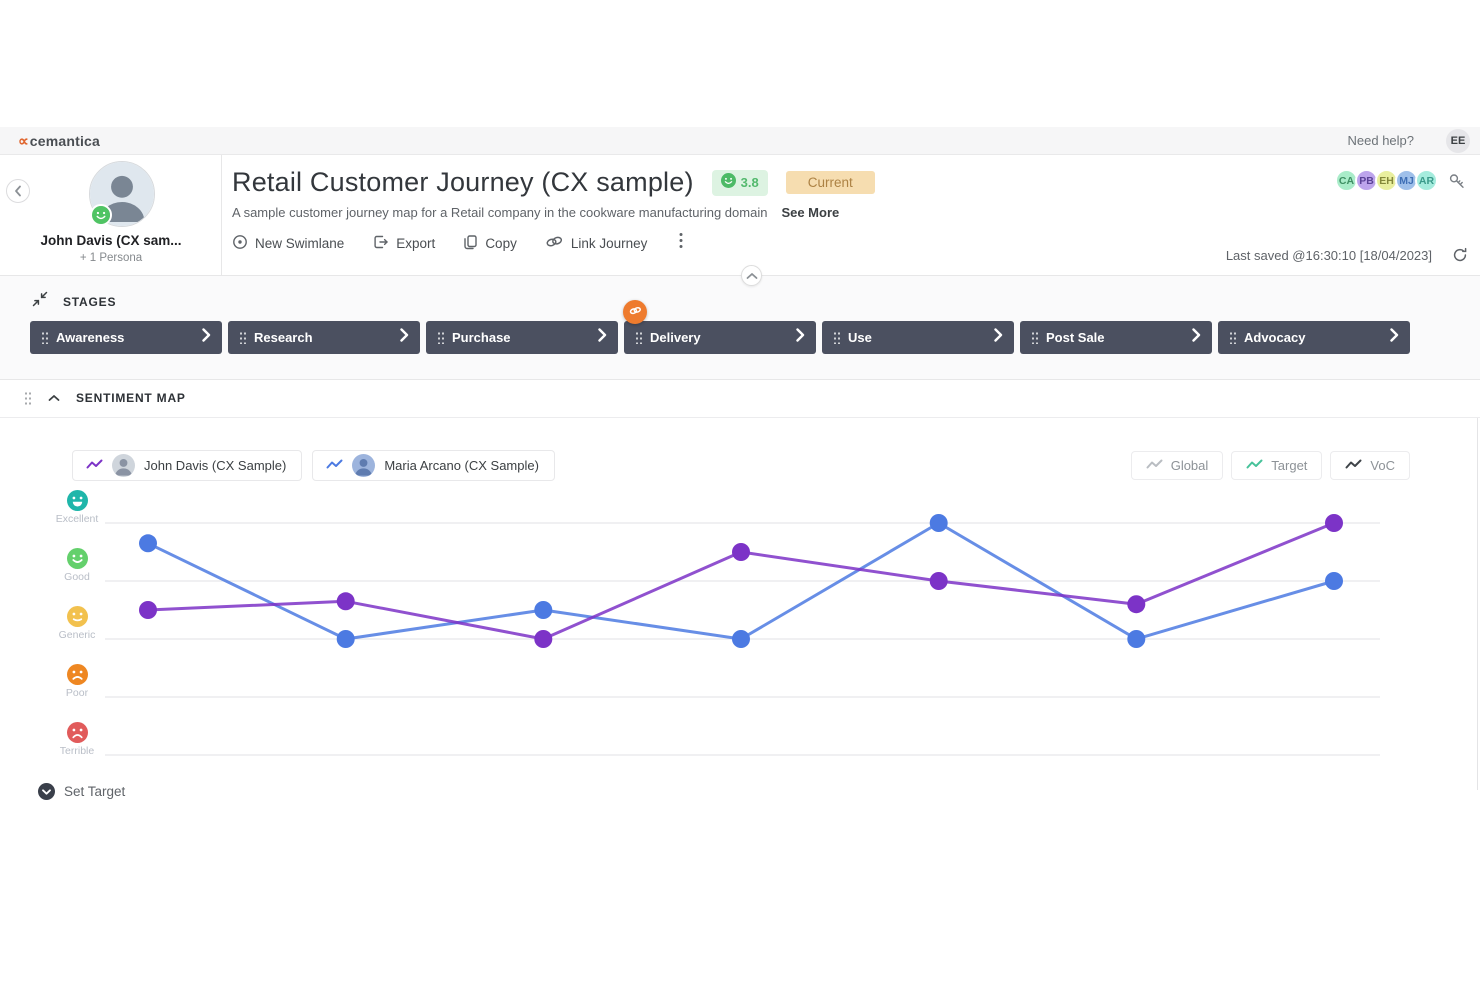 This screenshot has width=1480, height=987. What do you see at coordinates (215, 465) in the screenshot?
I see `legend-label: John Davis (CX Sample)` at bounding box center [215, 465].